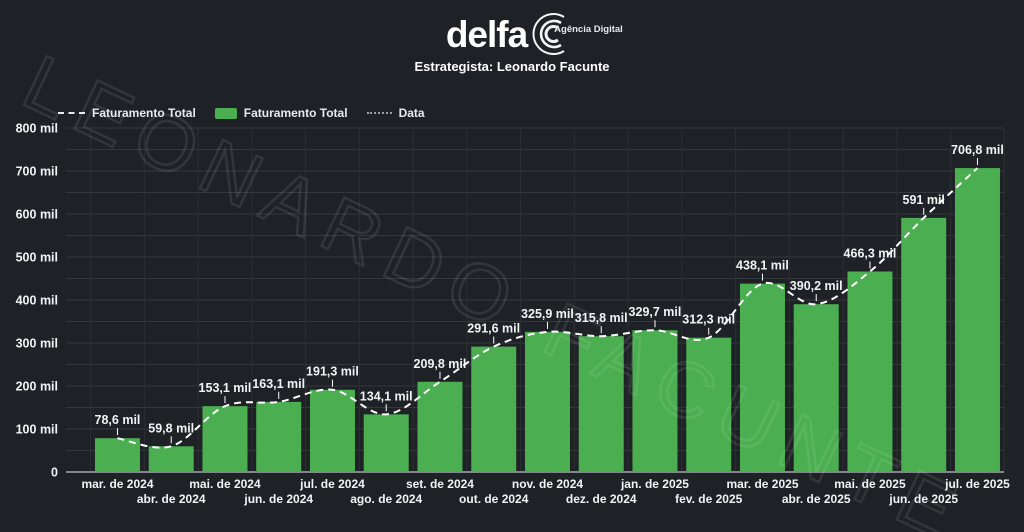  I want to click on y-axis-label: 700 mil, so click(37, 172).